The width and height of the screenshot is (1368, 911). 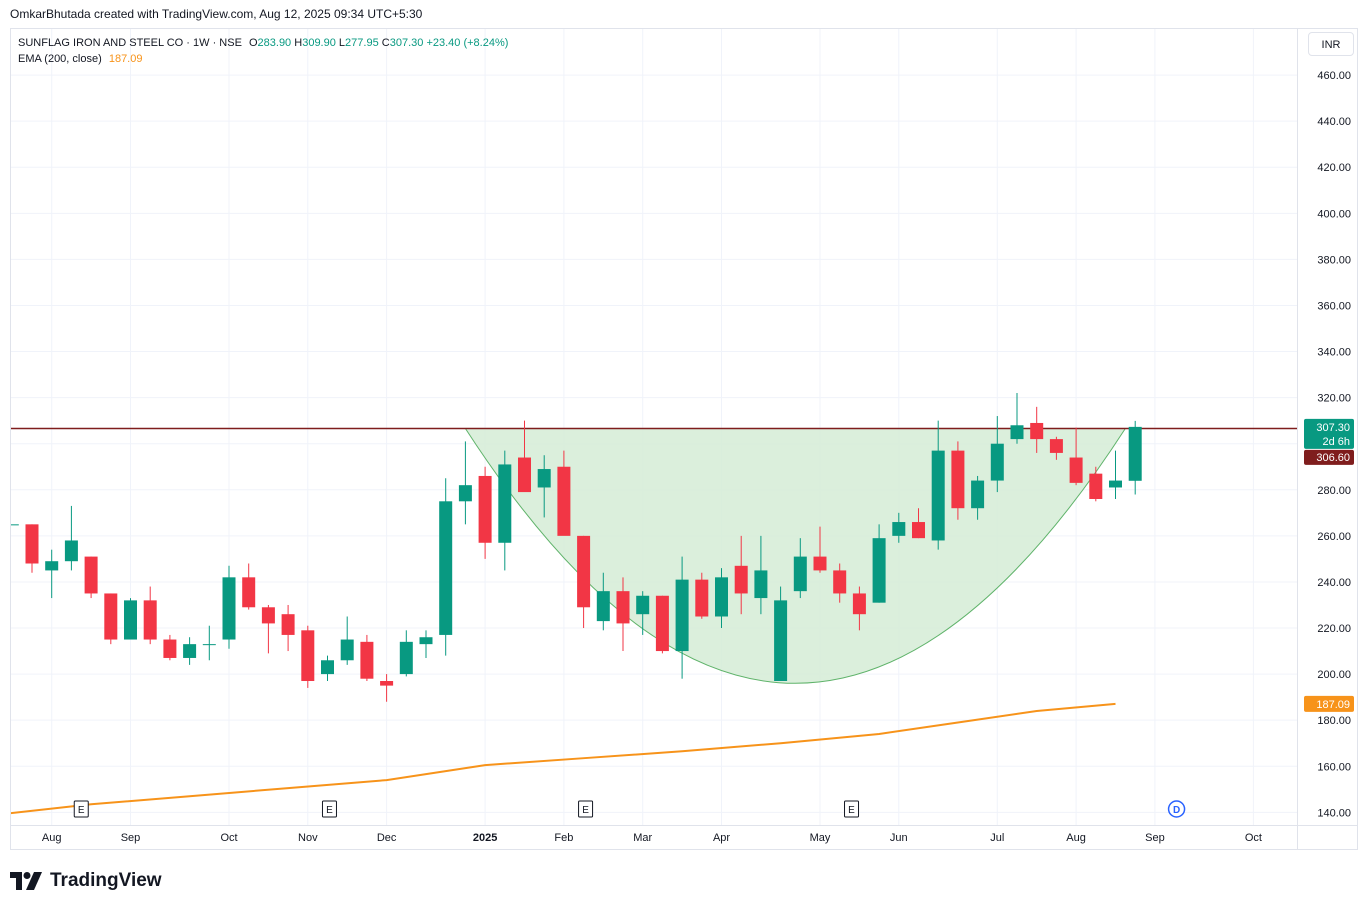 What do you see at coordinates (342, 43) in the screenshot?
I see `low-label: L` at bounding box center [342, 43].